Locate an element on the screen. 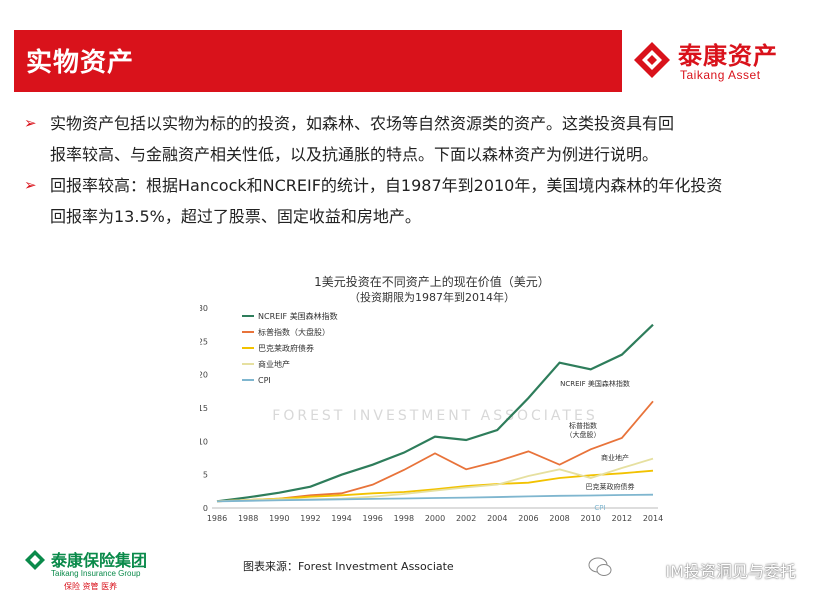 The image size is (822, 603). chart-title: 1美元投资在不同资产上的现在价值（美元） is located at coordinates (432, 281).